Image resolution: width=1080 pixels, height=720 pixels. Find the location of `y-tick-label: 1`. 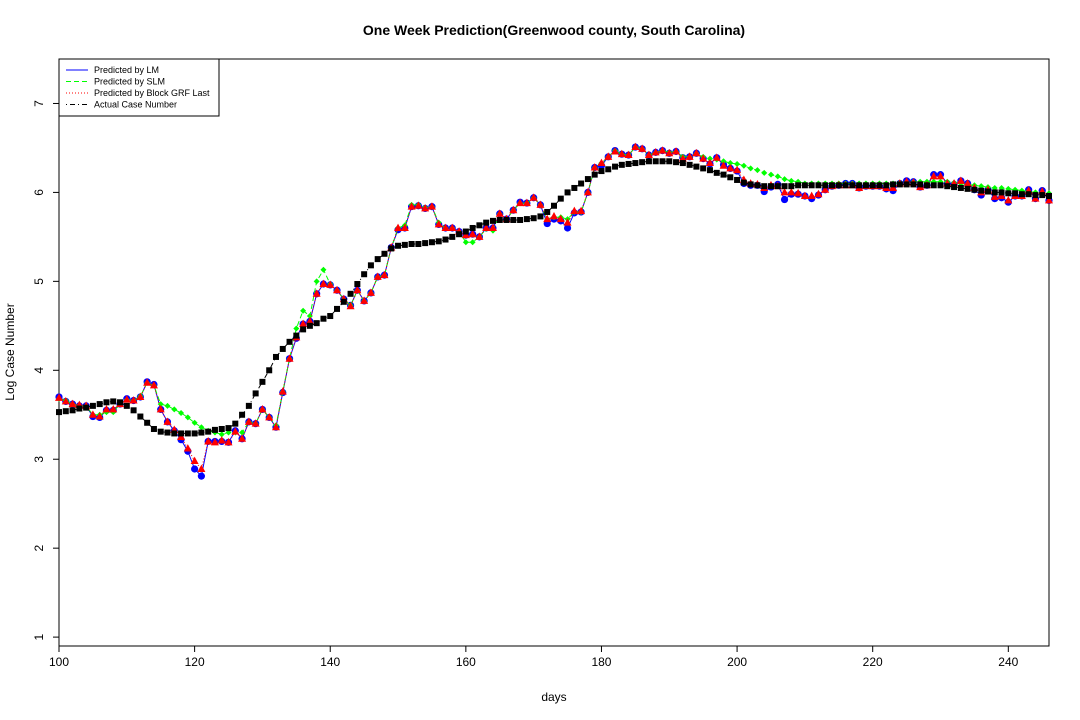

y-tick-label: 1 is located at coordinates (39, 636).